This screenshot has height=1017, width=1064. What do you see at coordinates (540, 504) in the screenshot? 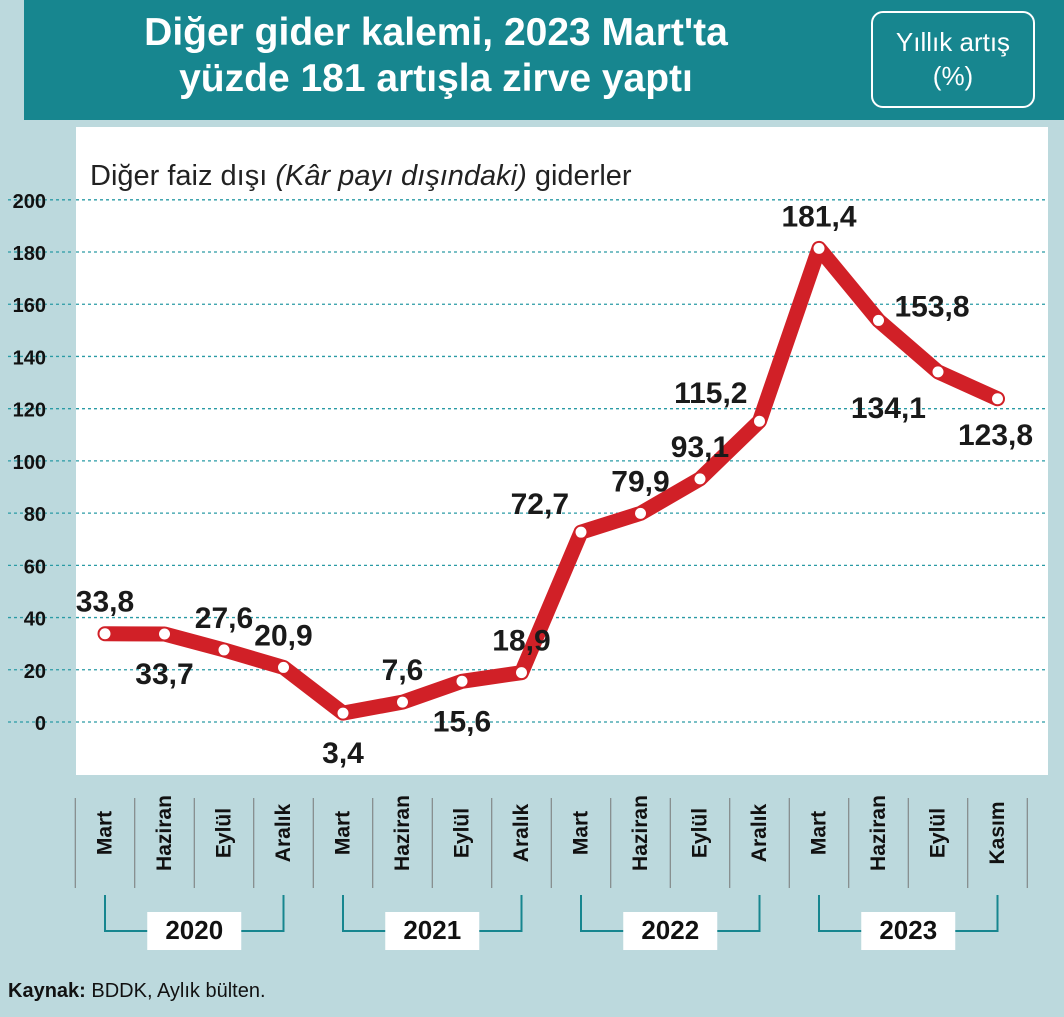
I see `data-label: 72,7` at bounding box center [540, 504].